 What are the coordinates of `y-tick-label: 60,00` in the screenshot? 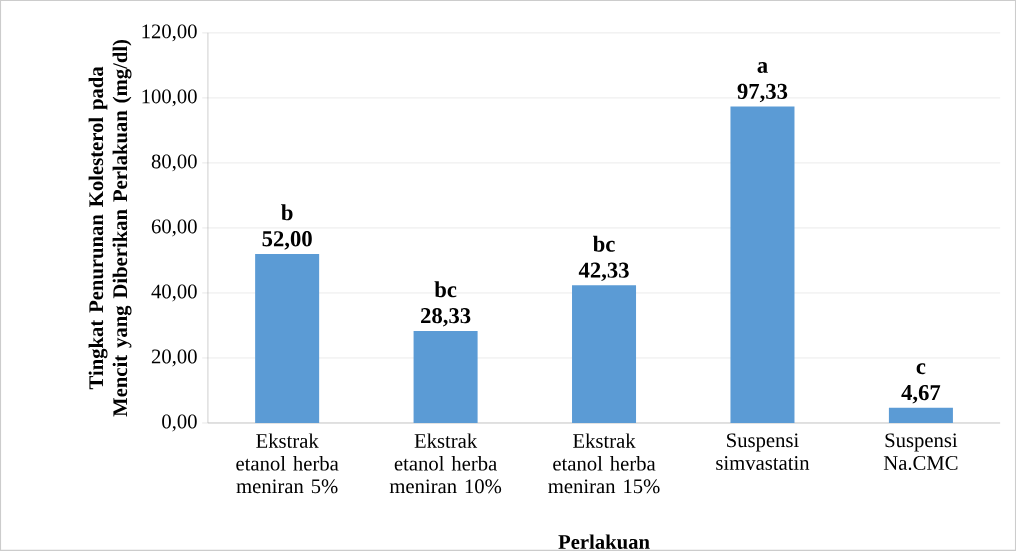 It's located at (174, 228).